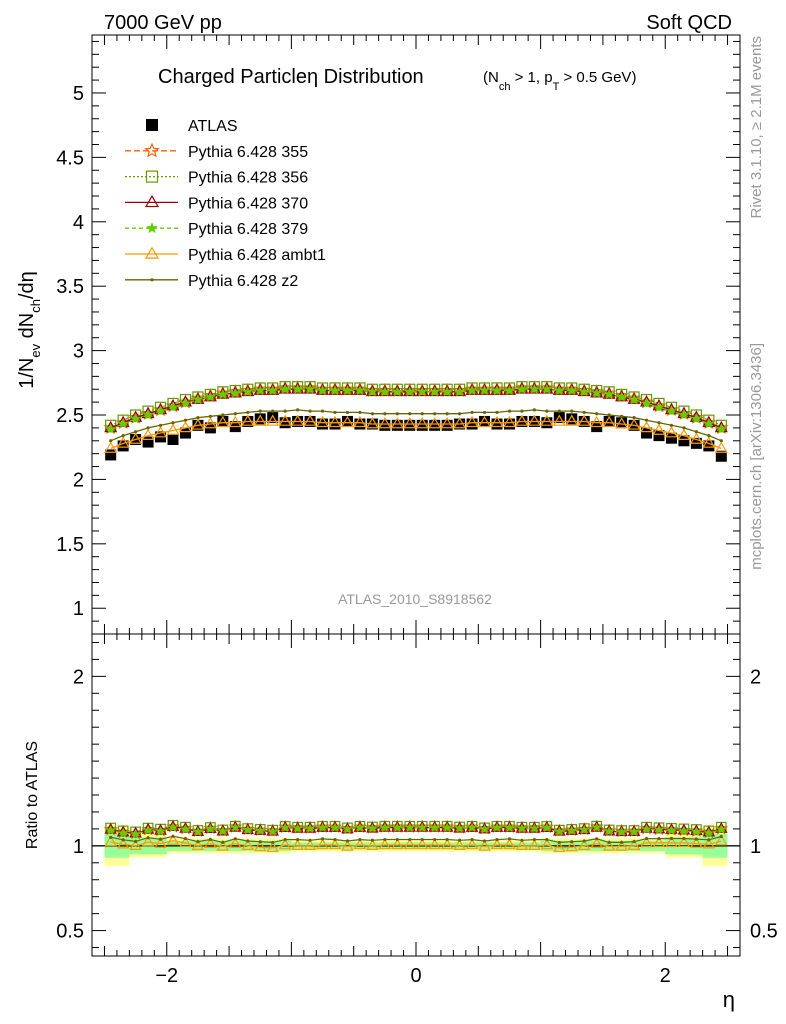  What do you see at coordinates (29, 330) in the screenshot?
I see `main-y-axis-label: 1/Nev dNch/dη` at bounding box center [29, 330].